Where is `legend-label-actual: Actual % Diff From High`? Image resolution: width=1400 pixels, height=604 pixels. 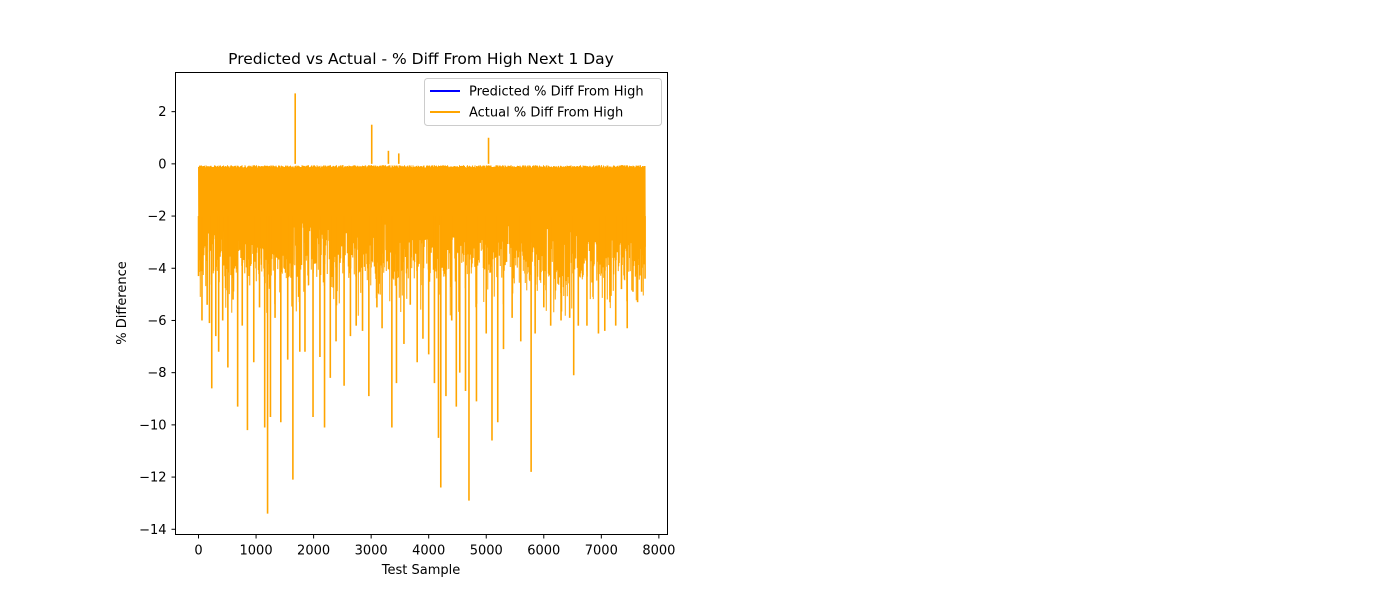 legend-label-actual: Actual % Diff From High is located at coordinates (546, 113).